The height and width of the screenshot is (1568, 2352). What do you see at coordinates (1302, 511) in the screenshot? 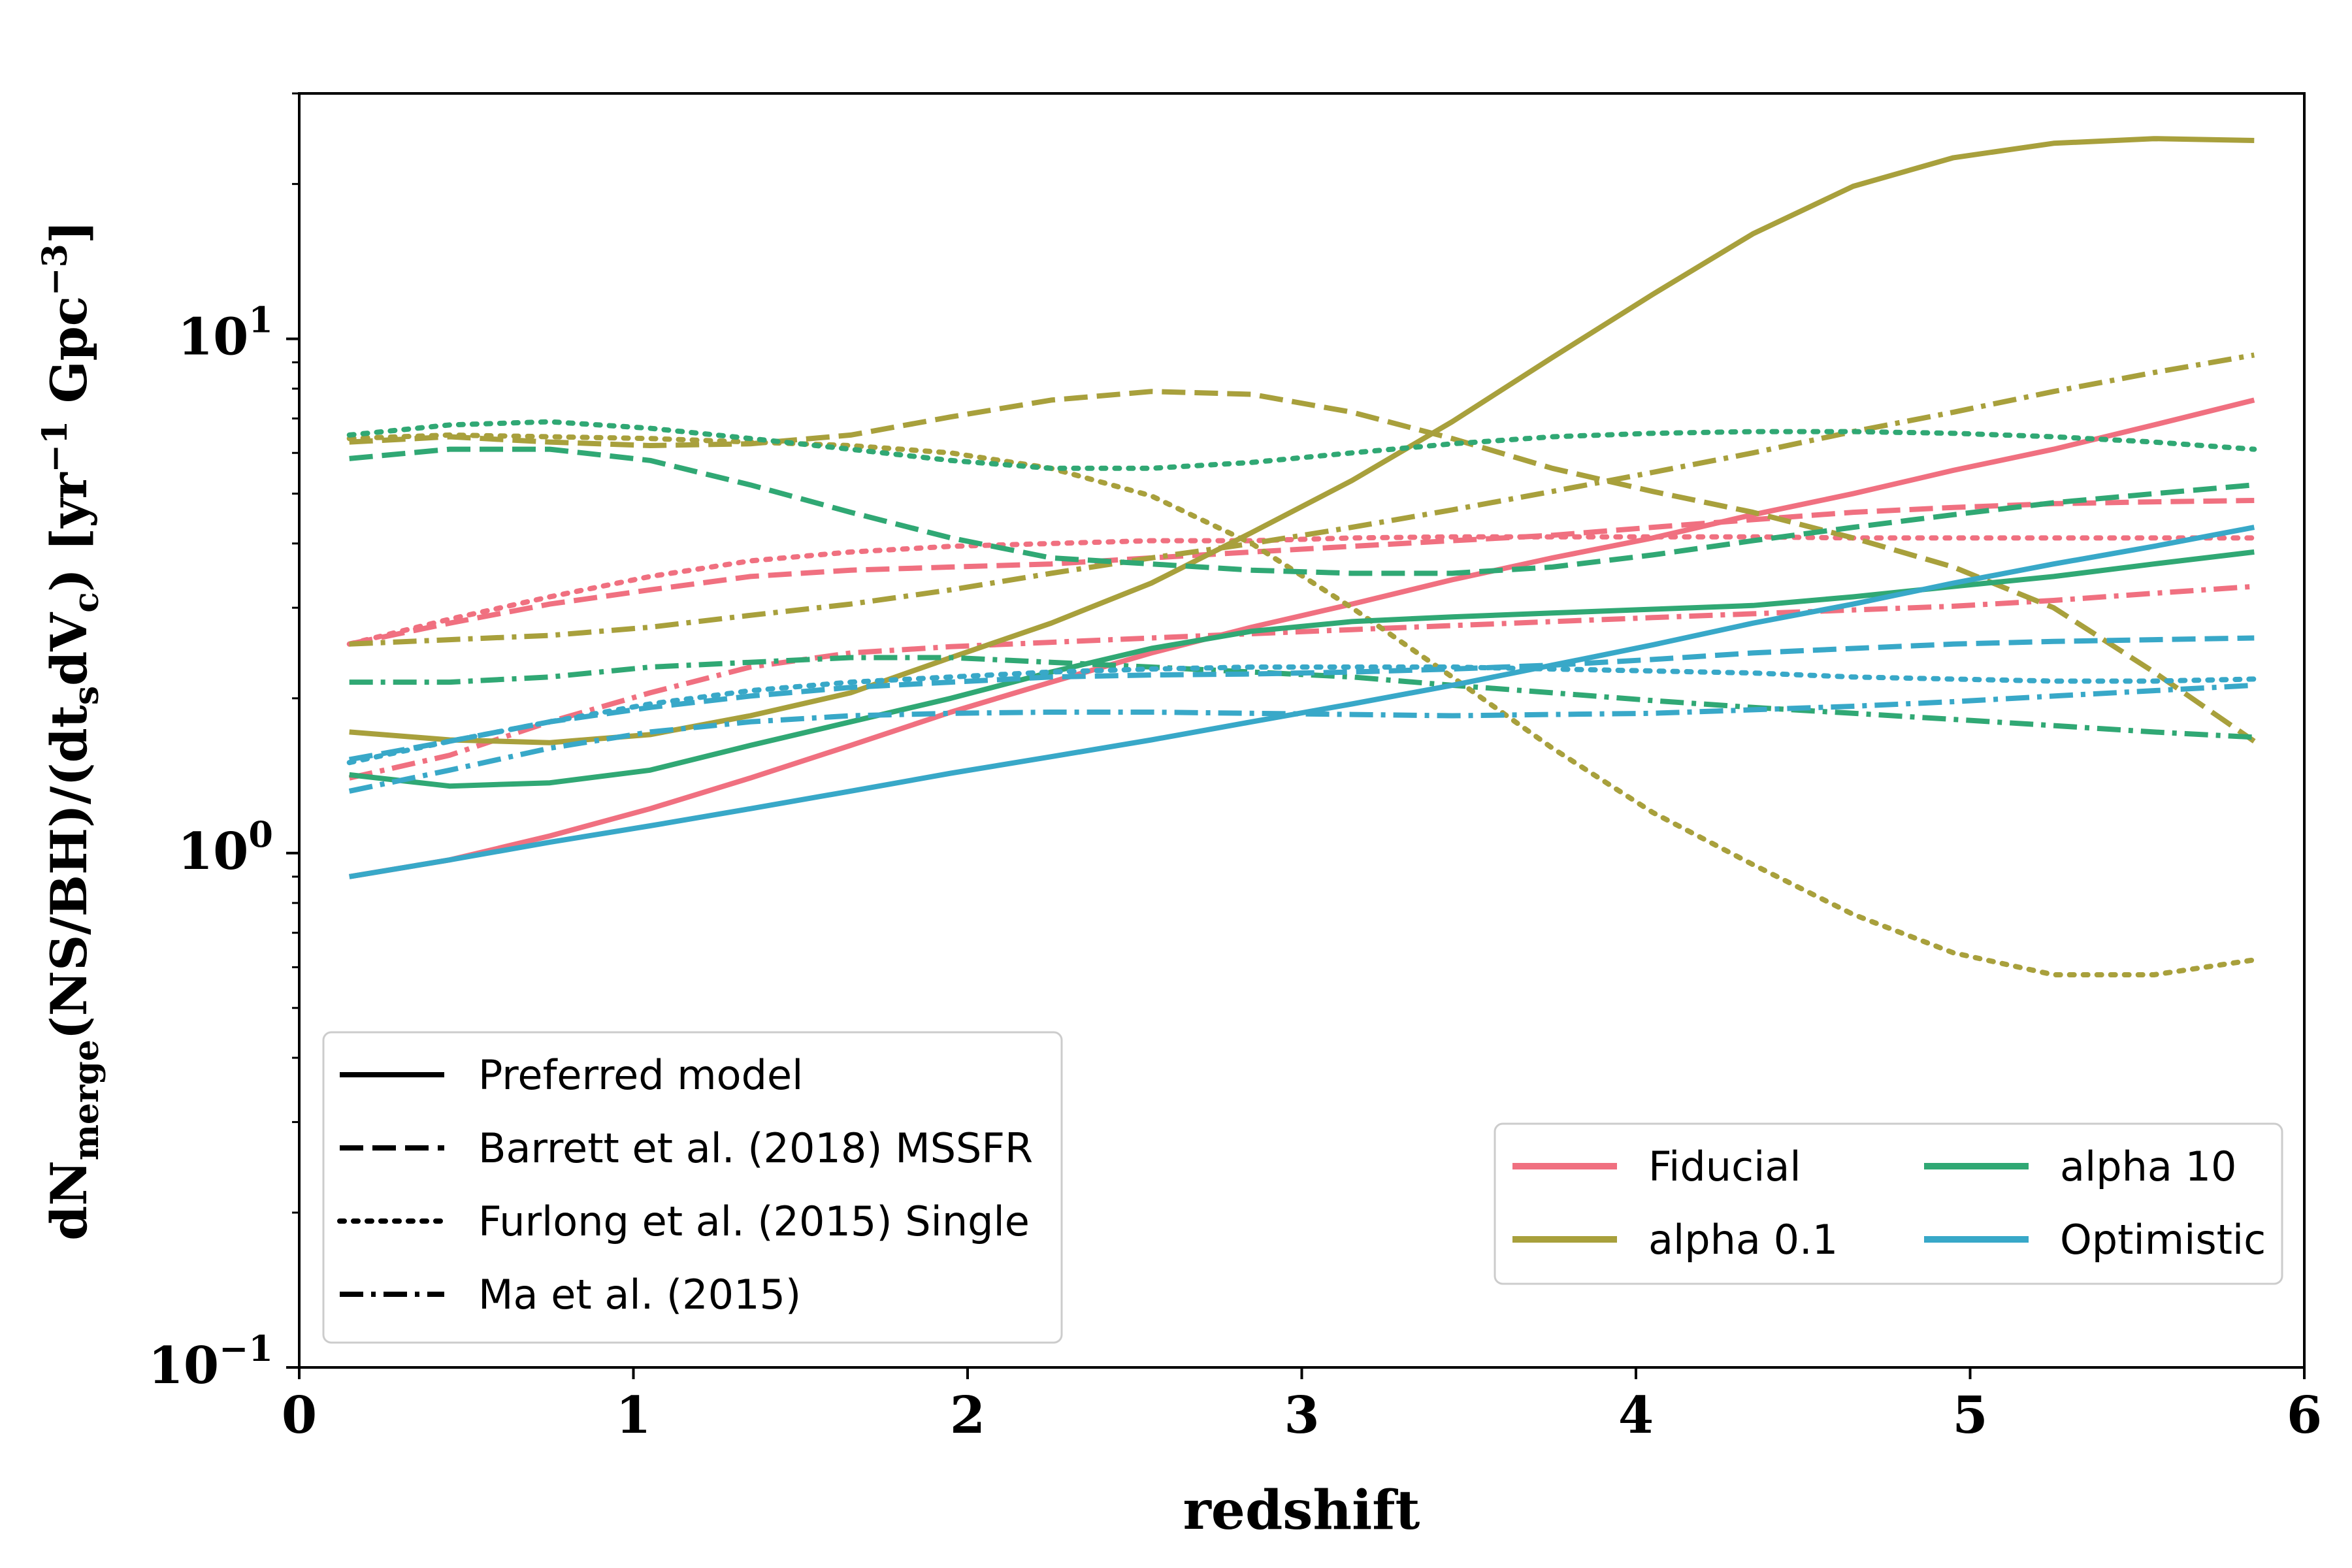
I see `series-line-alpha-10-dashed` at bounding box center [1302, 511].